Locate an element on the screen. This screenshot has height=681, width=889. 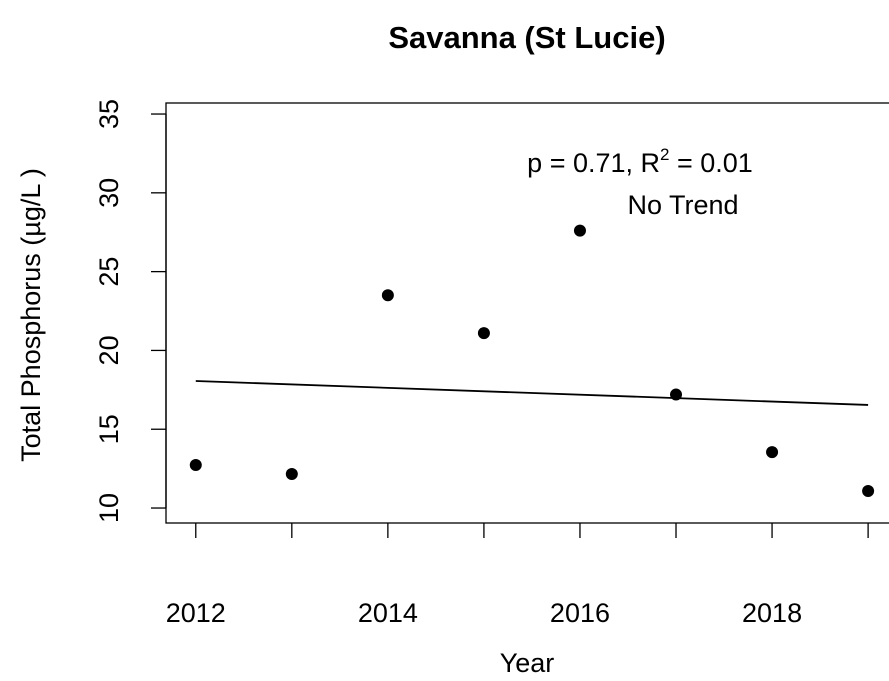
x-tick-label: 2018 is located at coordinates (772, 613).